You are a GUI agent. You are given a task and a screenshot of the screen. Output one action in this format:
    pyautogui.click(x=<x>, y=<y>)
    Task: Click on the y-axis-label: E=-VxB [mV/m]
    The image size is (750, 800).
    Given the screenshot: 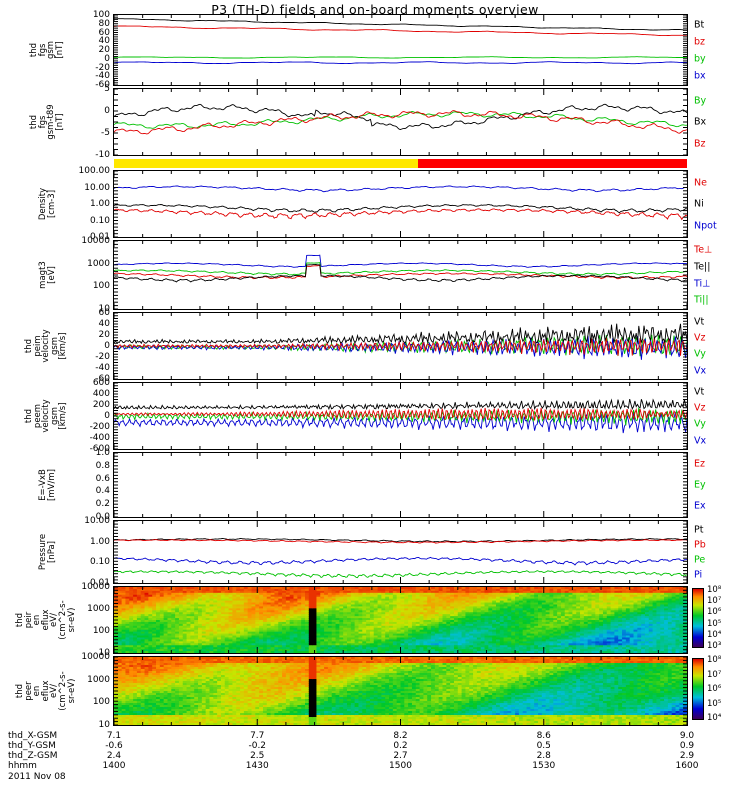 What is the action you would take?
    pyautogui.click(x=47, y=485)
    